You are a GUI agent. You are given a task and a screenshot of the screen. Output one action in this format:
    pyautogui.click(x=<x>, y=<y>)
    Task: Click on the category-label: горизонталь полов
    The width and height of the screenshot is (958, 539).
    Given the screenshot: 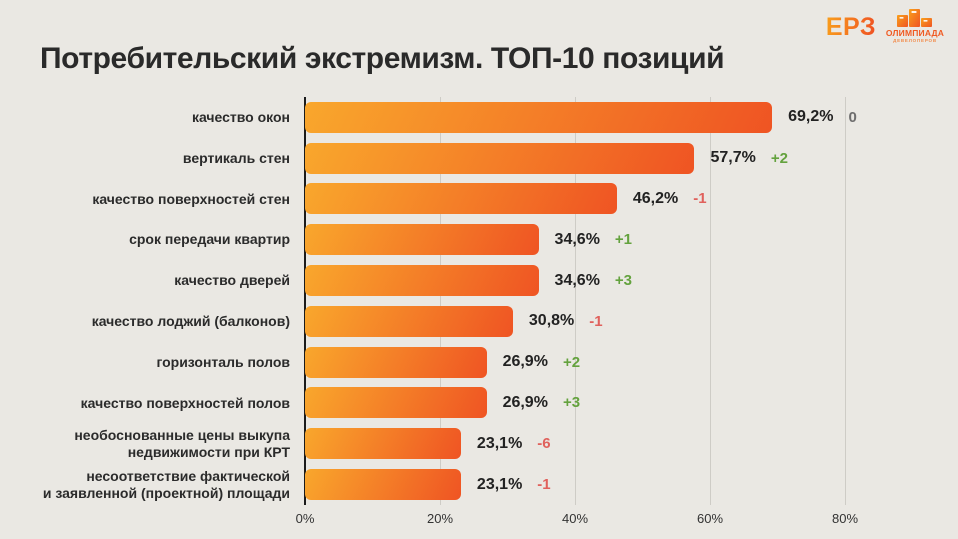 What is the action you would take?
    pyautogui.click(x=223, y=361)
    